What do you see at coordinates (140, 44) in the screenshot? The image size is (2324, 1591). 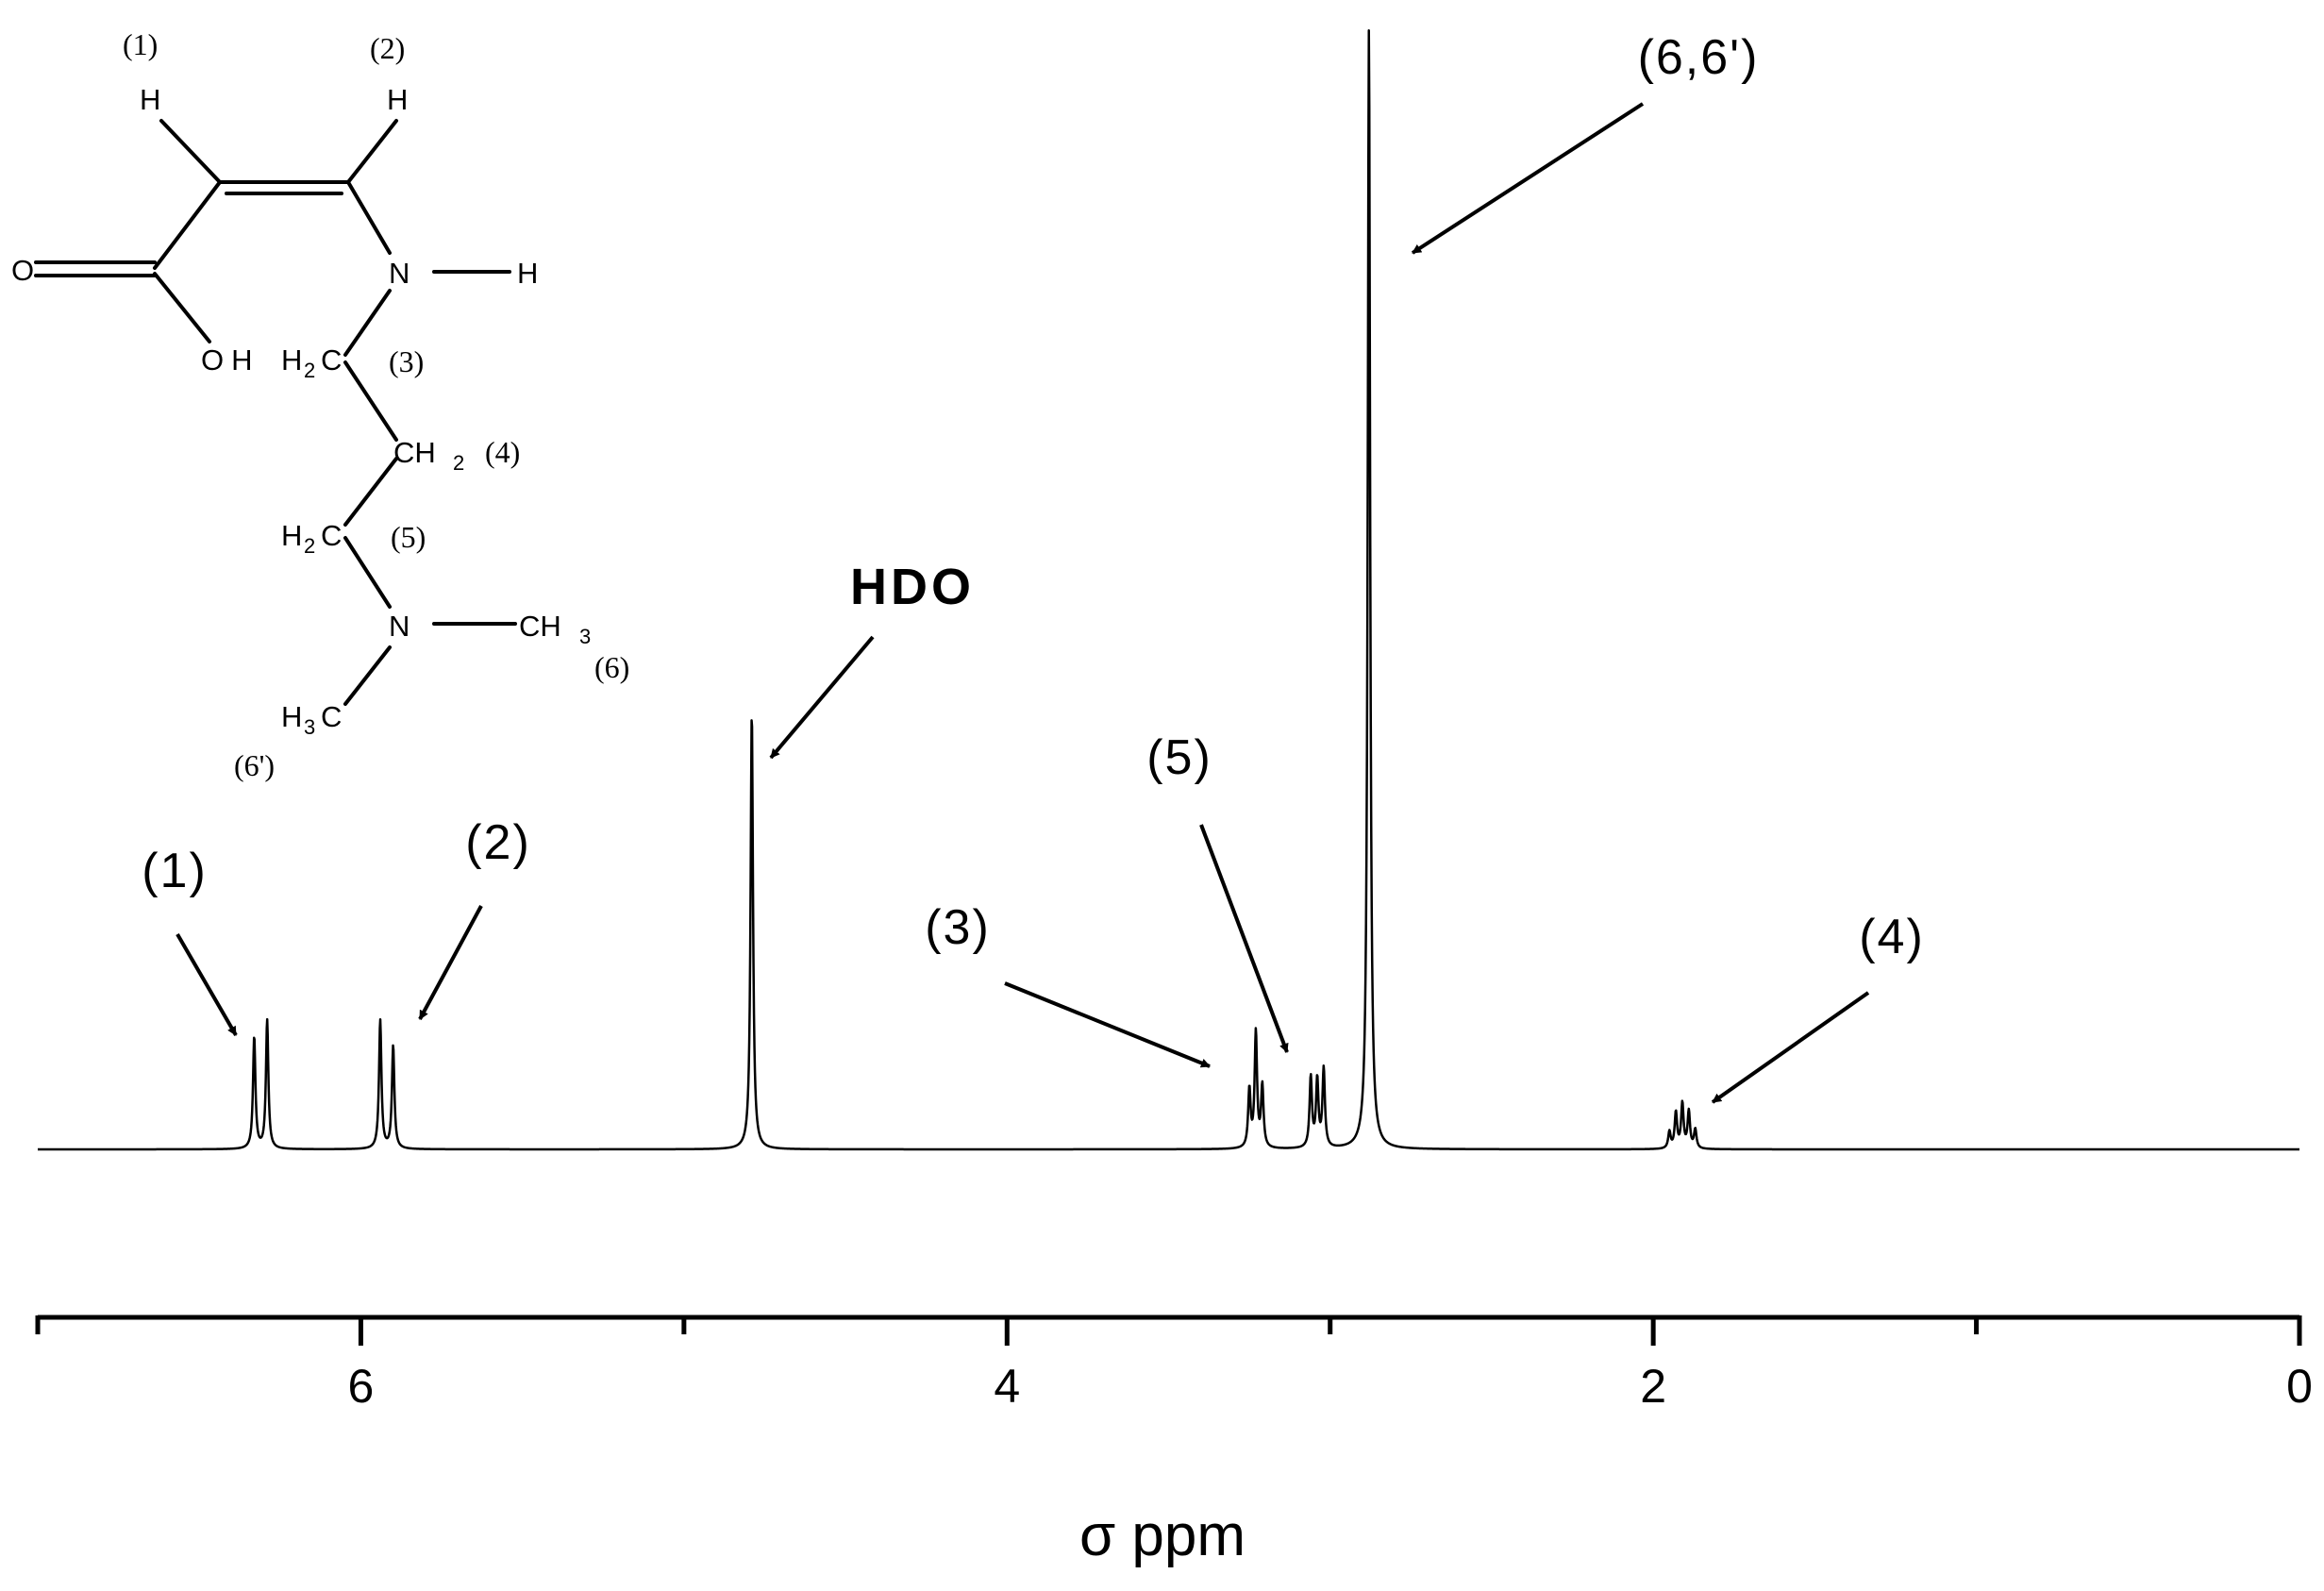 I see `position-label-1: (1)` at bounding box center [140, 44].